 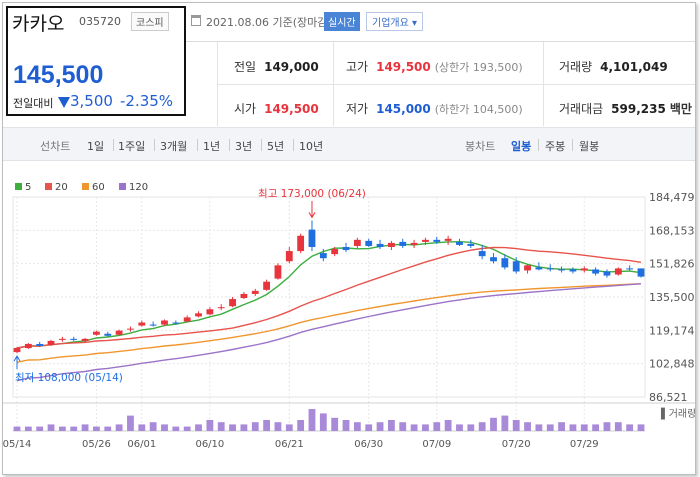 I want to click on range-1w: 1주일, so click(x=132, y=146).